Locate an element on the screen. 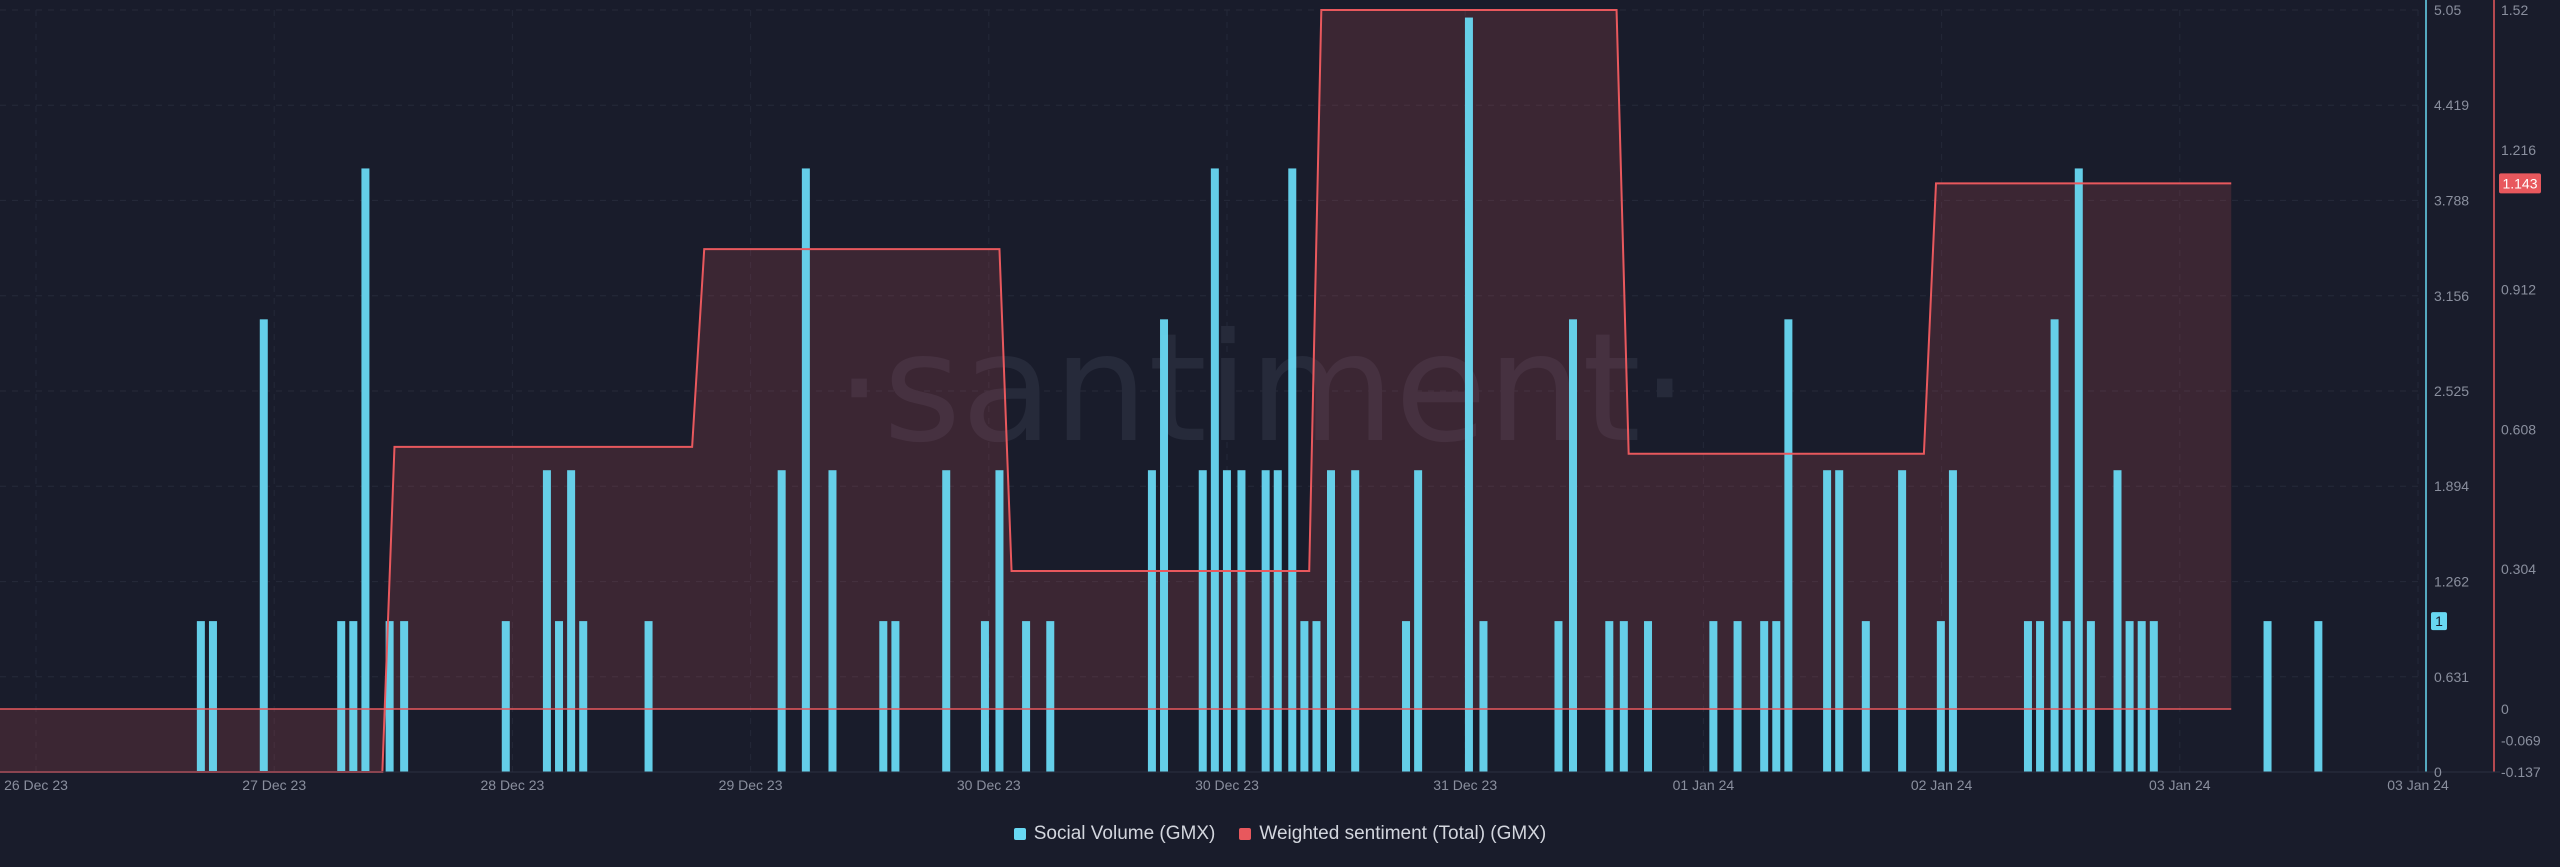  legend-item-social-volume: Social Volume (GMX) is located at coordinates (1114, 834).